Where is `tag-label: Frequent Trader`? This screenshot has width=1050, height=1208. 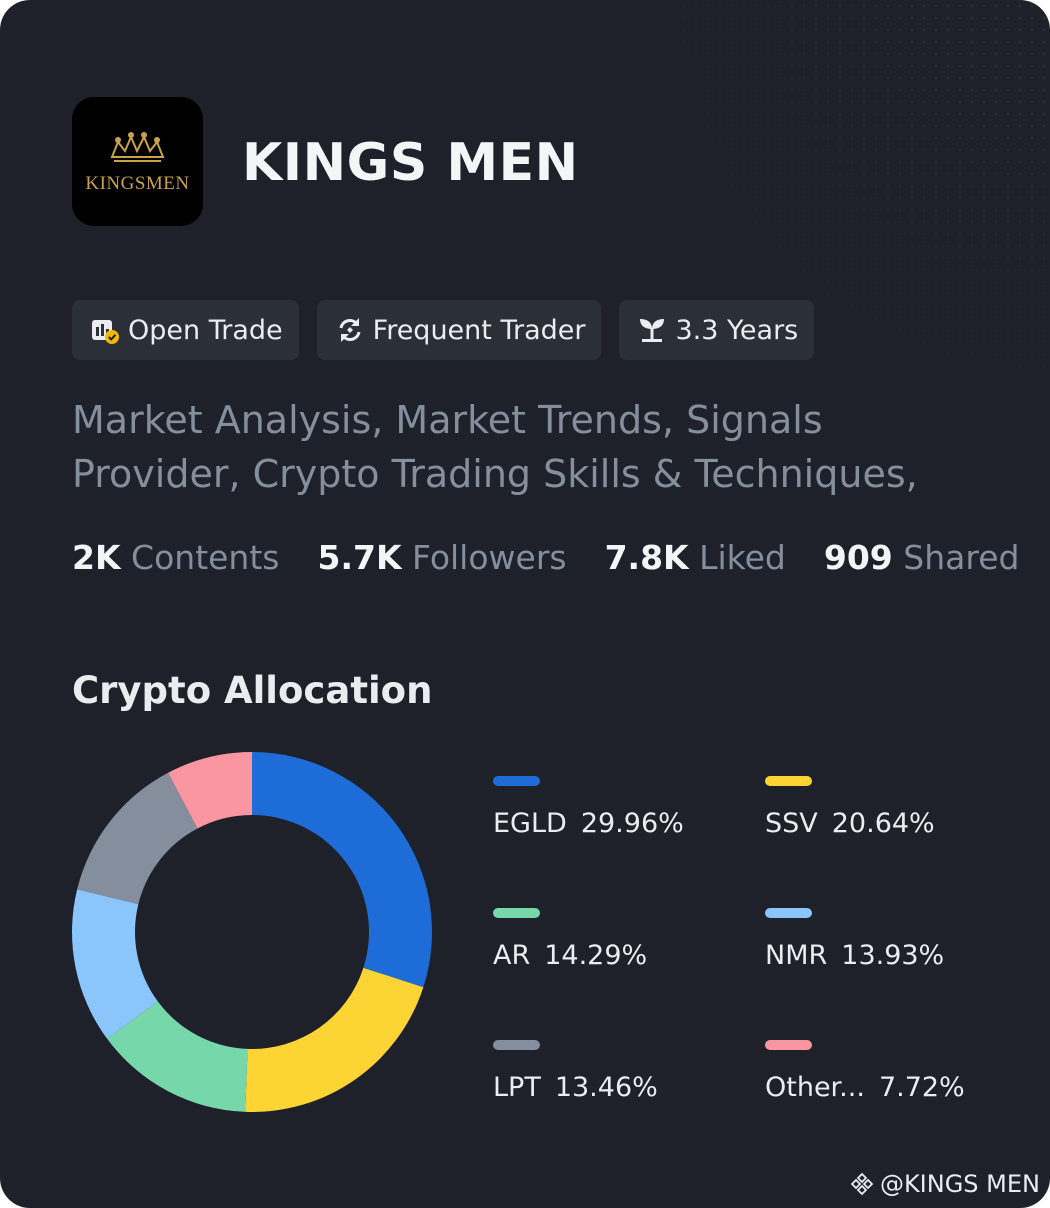 tag-label: Frequent Trader is located at coordinates (479, 330).